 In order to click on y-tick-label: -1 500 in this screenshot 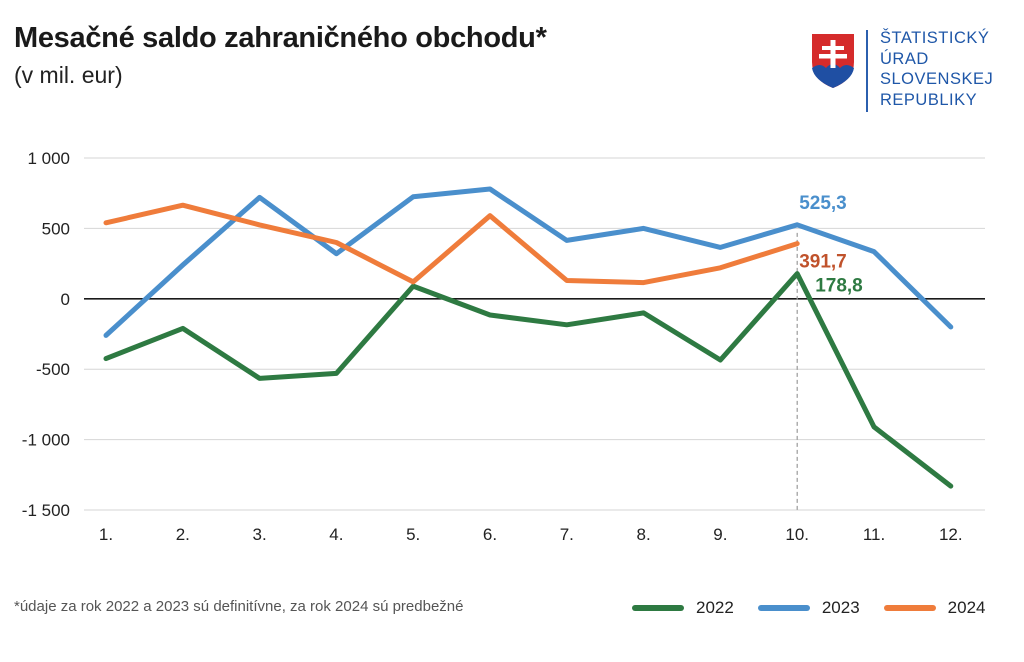, I will do `click(46, 510)`.